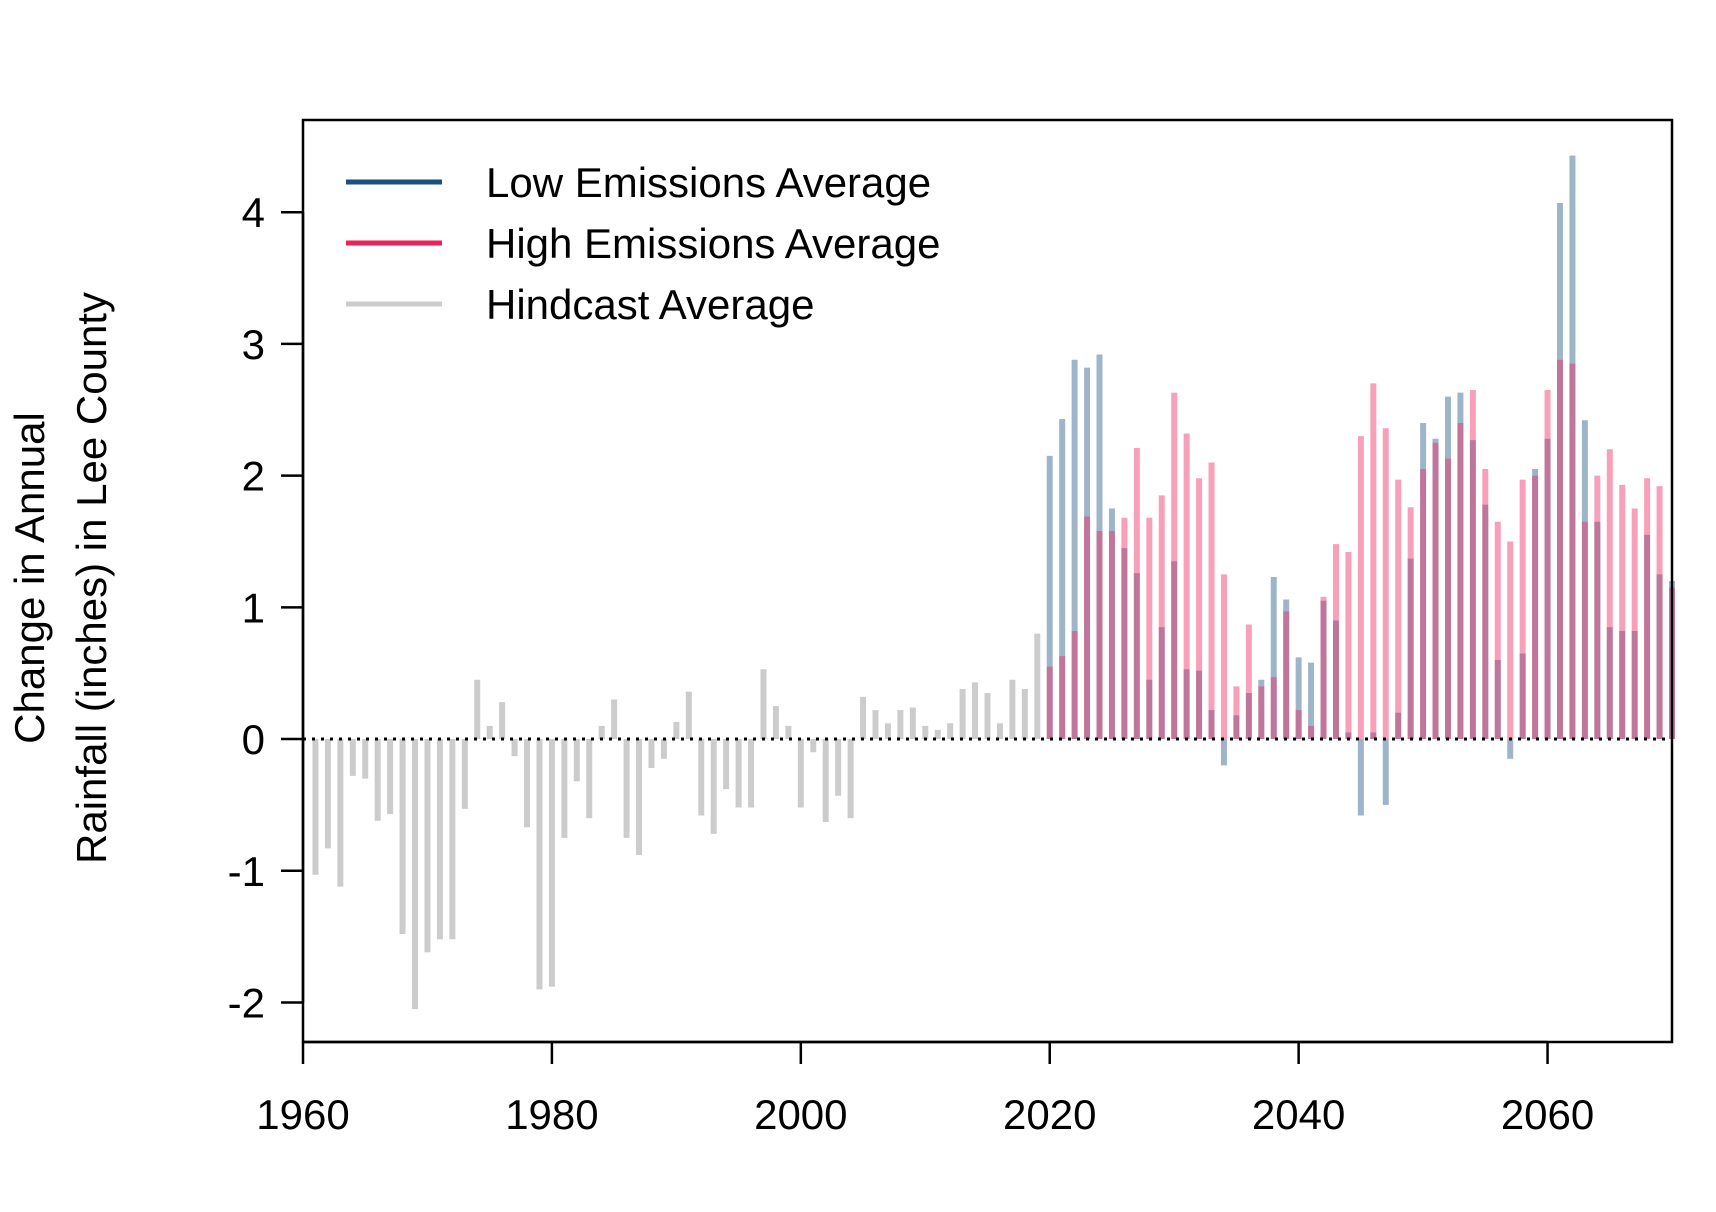 This screenshot has width=1716, height=1212. What do you see at coordinates (1547, 1114) in the screenshot?
I see `x-tick-label: 2060` at bounding box center [1547, 1114].